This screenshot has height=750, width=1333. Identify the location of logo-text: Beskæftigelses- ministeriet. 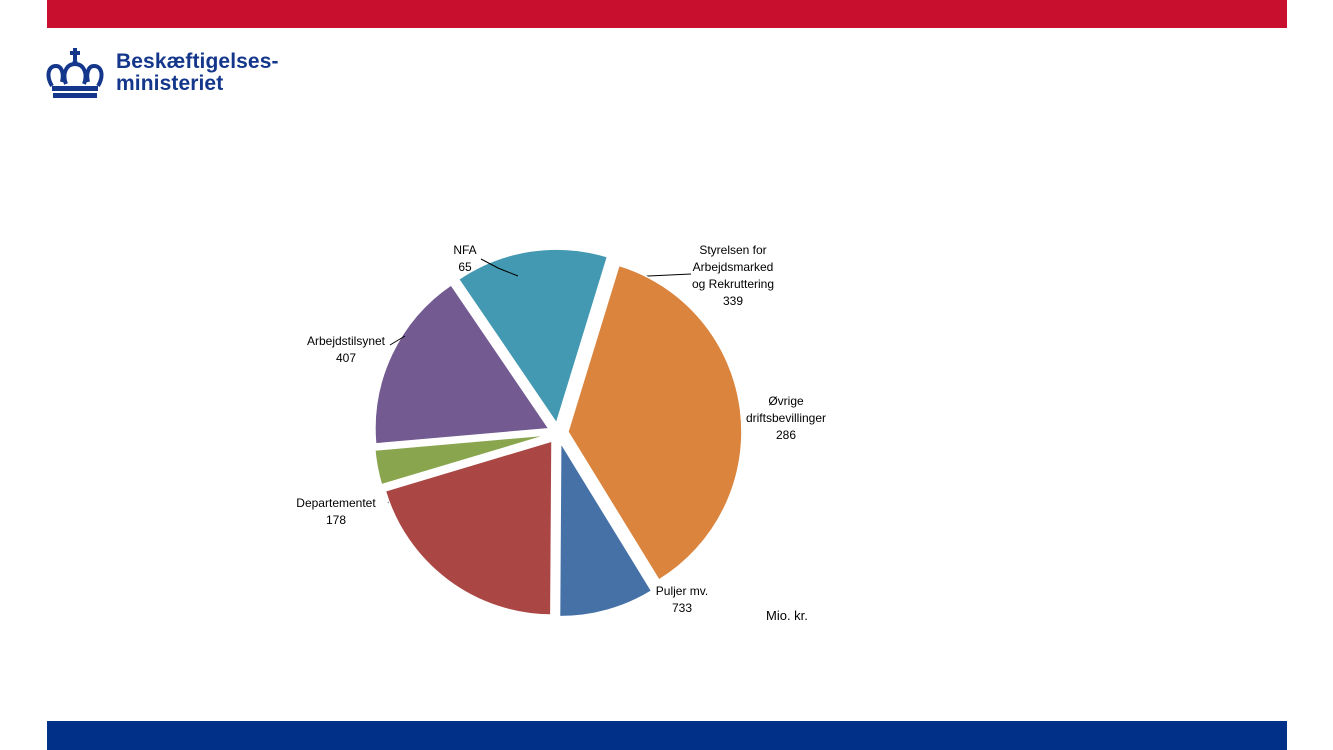
(197, 73).